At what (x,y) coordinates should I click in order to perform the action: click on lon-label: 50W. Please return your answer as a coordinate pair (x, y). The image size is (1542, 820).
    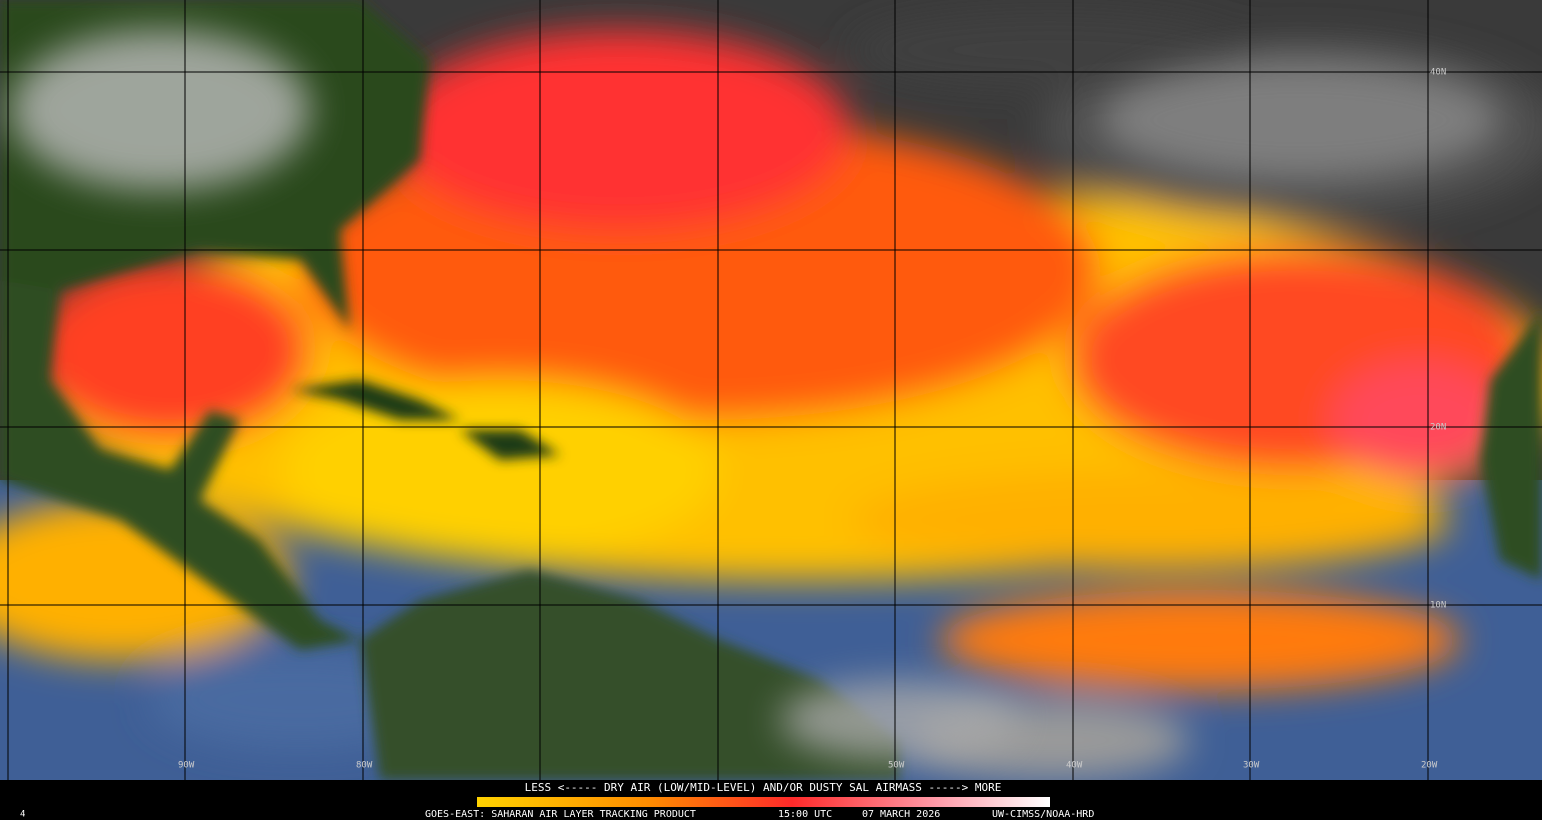
    Looking at the image, I should click on (896, 766).